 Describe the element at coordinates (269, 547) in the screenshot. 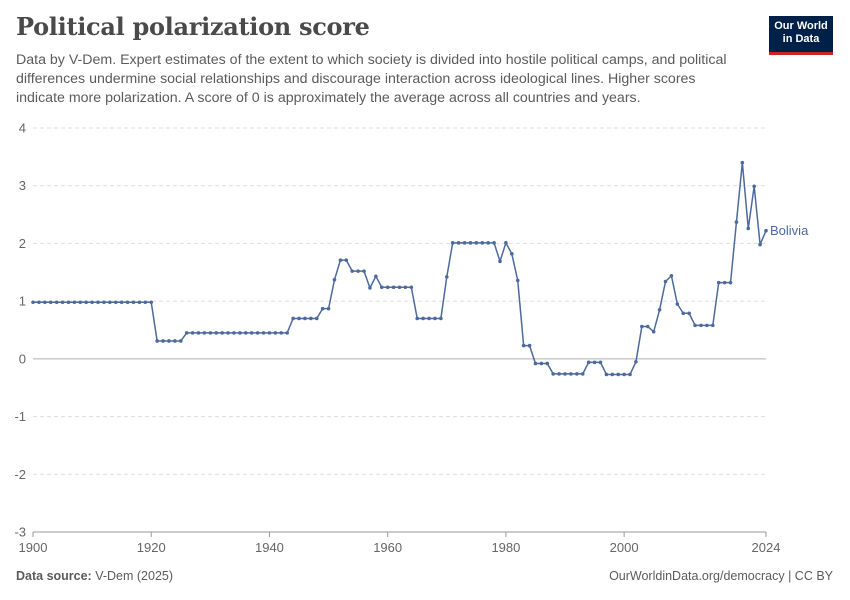

I see `x-tick-label: 1940` at that location.